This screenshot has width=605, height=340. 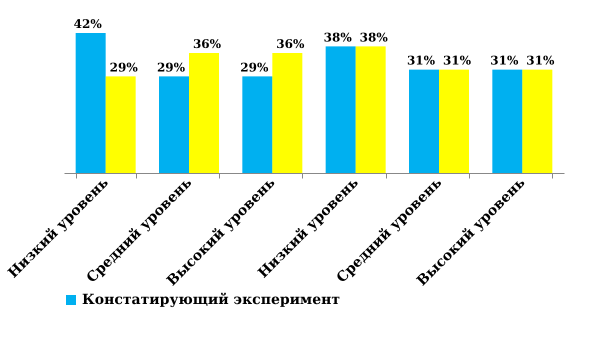 I want to click on data-label: 42%, so click(x=88, y=24).